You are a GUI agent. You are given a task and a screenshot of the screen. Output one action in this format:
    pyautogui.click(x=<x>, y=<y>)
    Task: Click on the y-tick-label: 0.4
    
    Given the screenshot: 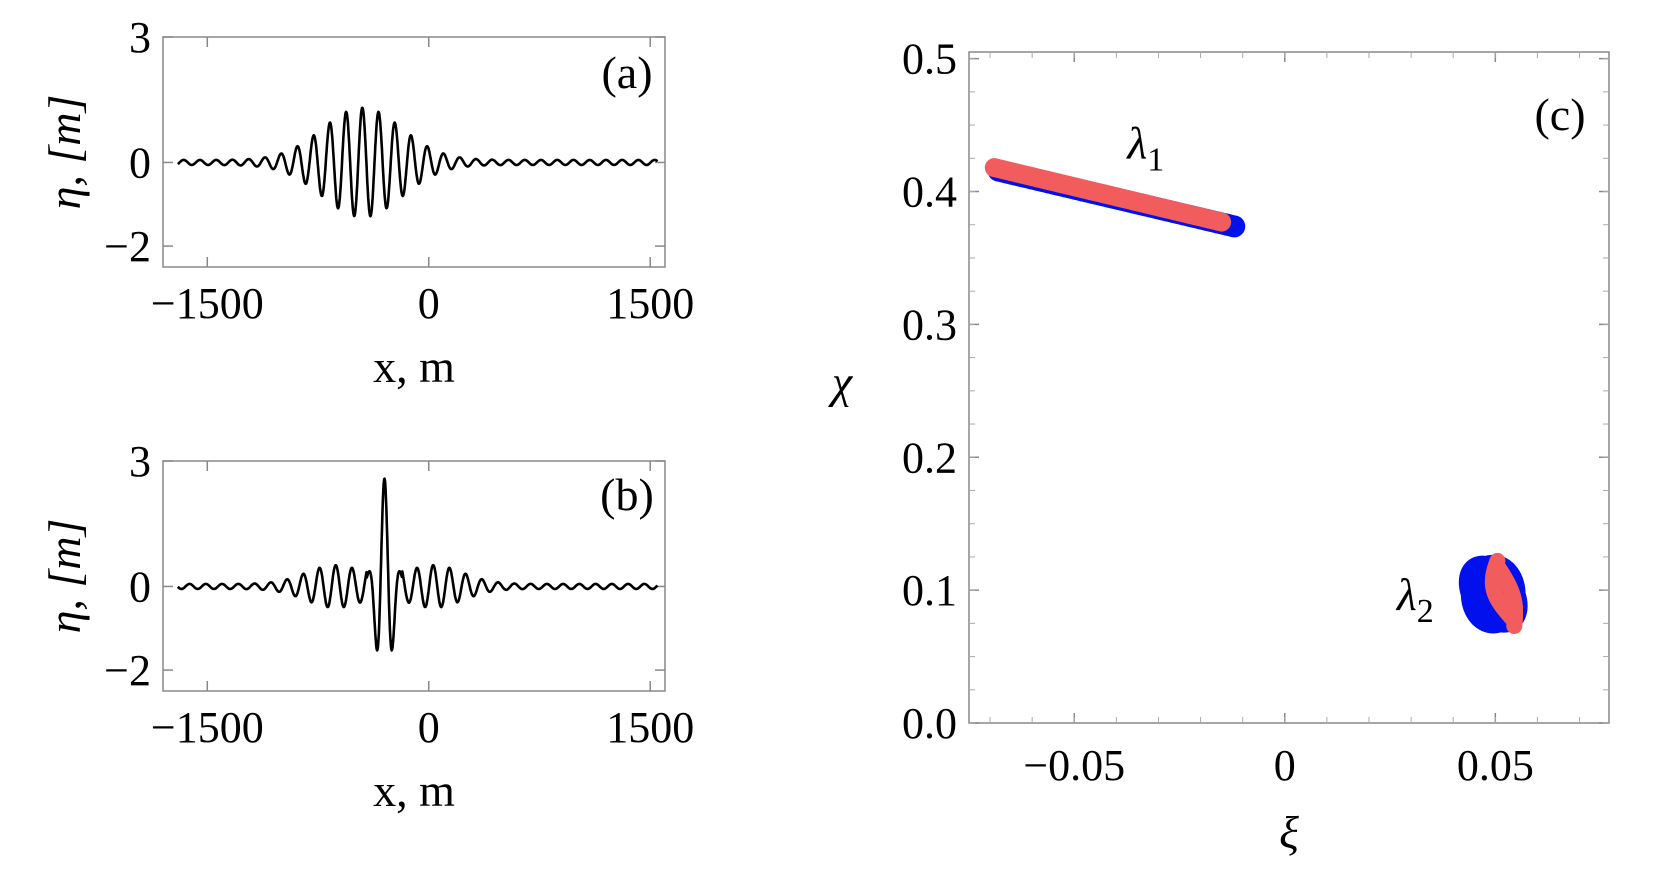 What is the action you would take?
    pyautogui.click(x=929, y=192)
    